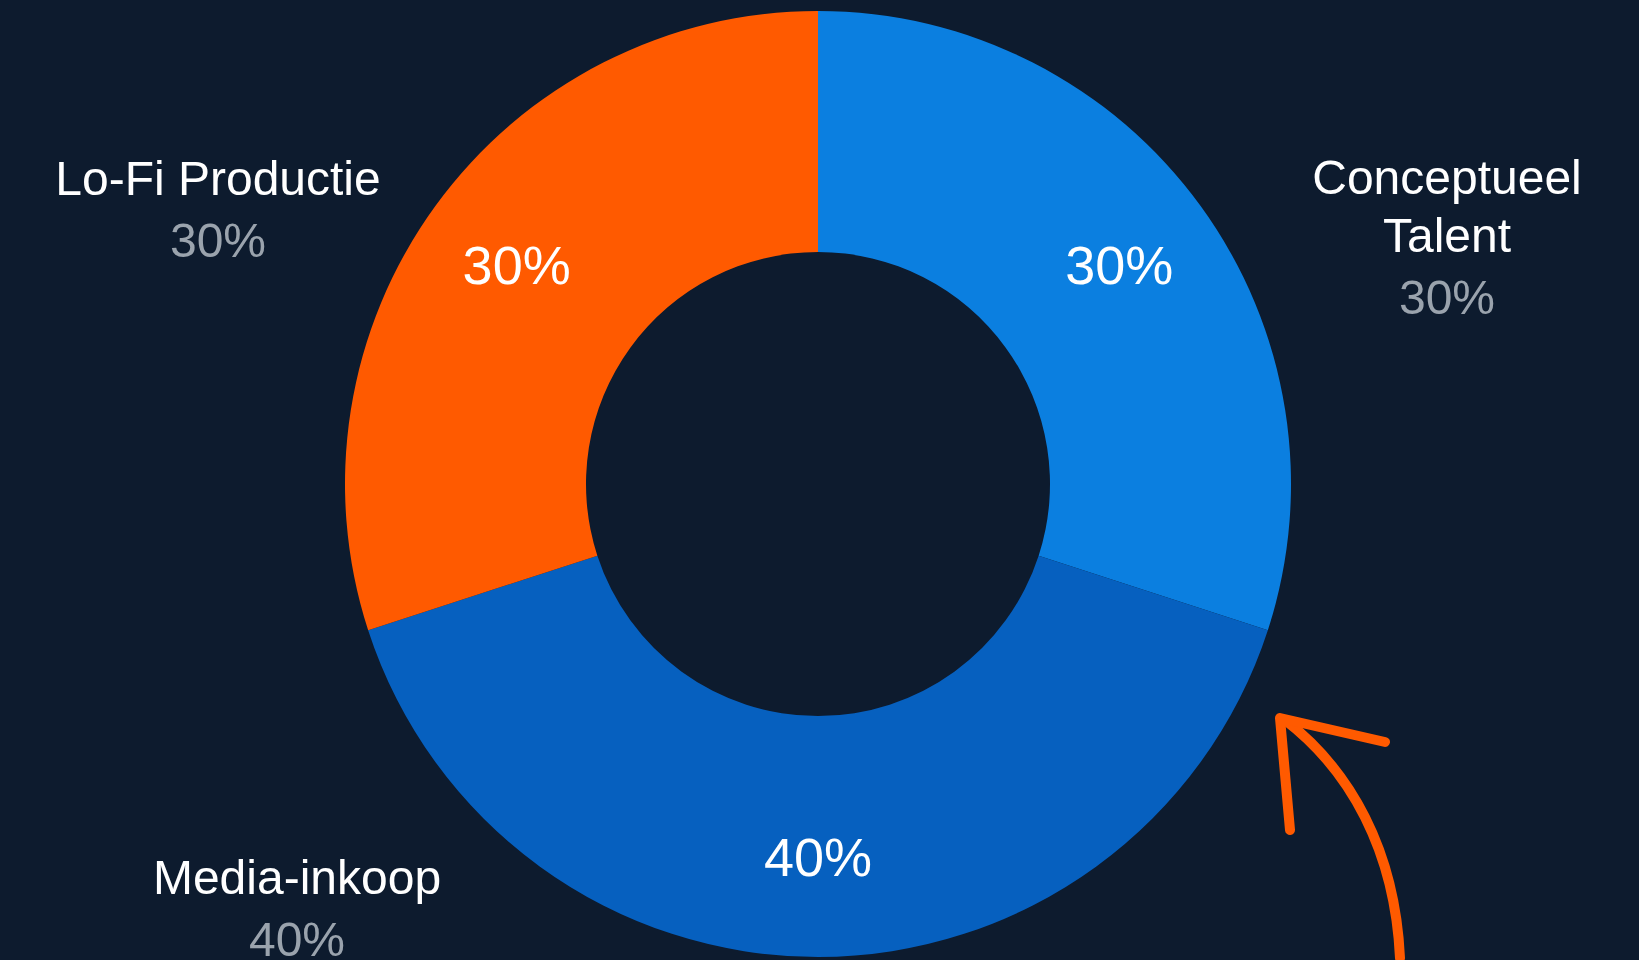  What do you see at coordinates (297, 936) in the screenshot?
I see `text: 40%` at bounding box center [297, 936].